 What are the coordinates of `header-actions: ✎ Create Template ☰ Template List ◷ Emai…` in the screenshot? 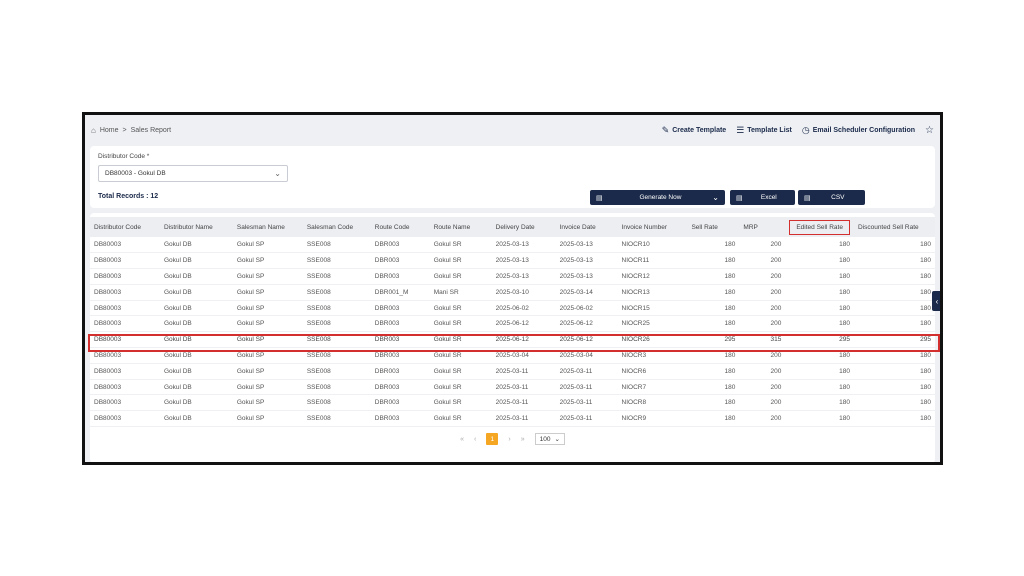 It's located at (798, 130).